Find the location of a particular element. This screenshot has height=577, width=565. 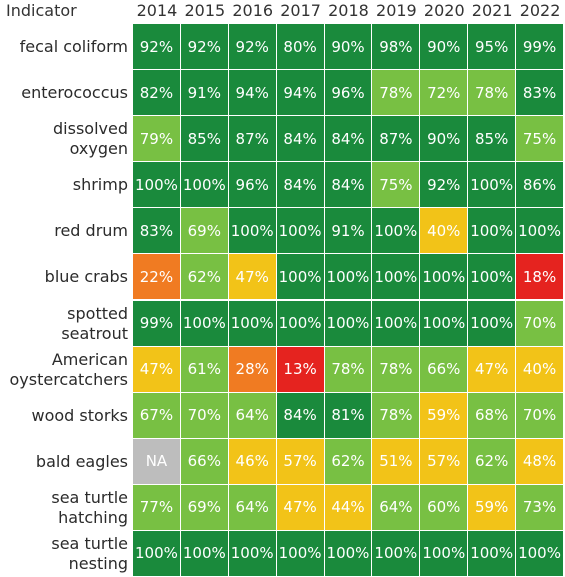

heatmap-cell: 61% is located at coordinates (204, 369).